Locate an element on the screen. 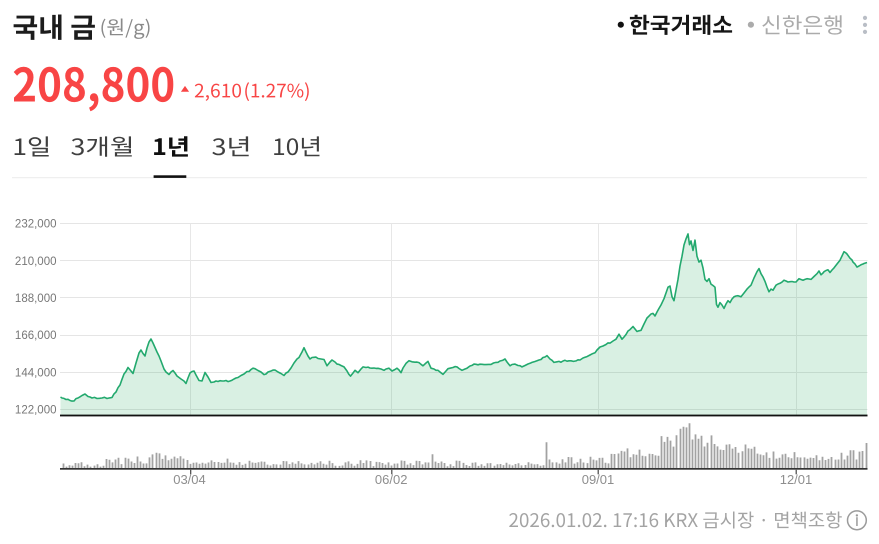 This screenshot has width=879, height=544. svg-text: 09/01 is located at coordinates (598, 479).